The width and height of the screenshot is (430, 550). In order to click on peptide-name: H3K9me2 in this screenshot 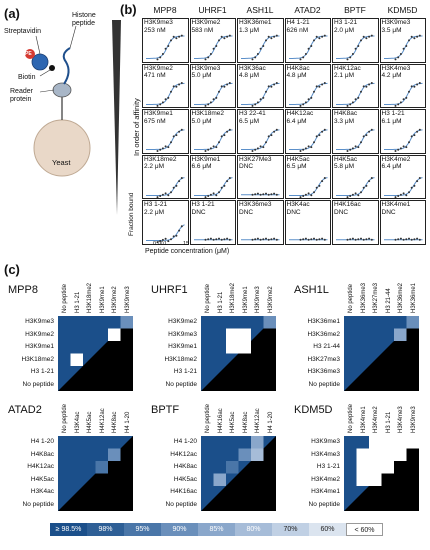, I will do `click(158, 68)`.